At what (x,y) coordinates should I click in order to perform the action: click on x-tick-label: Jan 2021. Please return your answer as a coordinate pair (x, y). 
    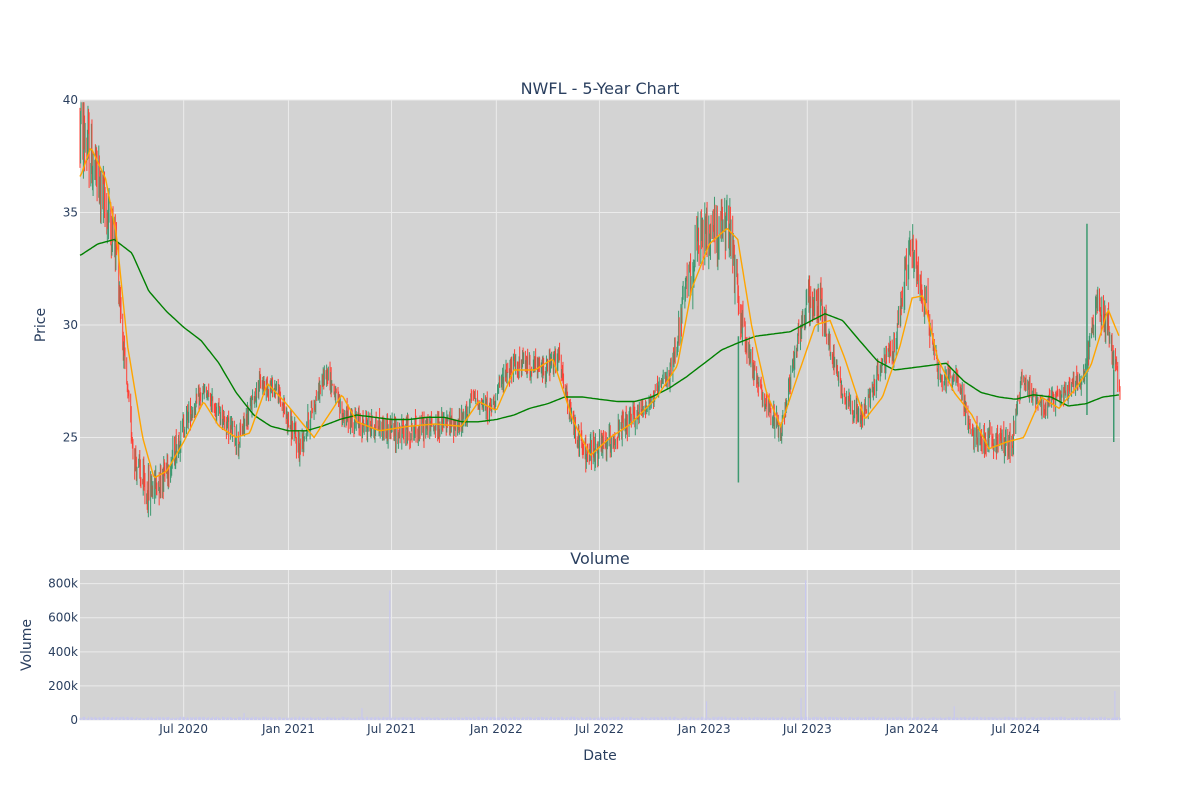
    Looking at the image, I should click on (288, 729).